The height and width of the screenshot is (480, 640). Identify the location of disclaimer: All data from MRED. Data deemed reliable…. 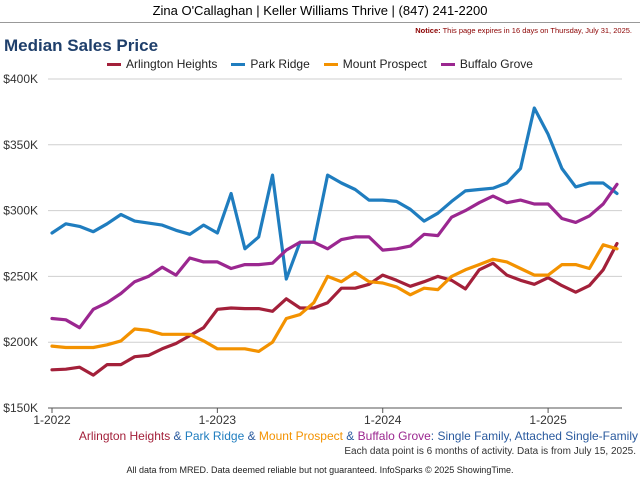
(320, 470).